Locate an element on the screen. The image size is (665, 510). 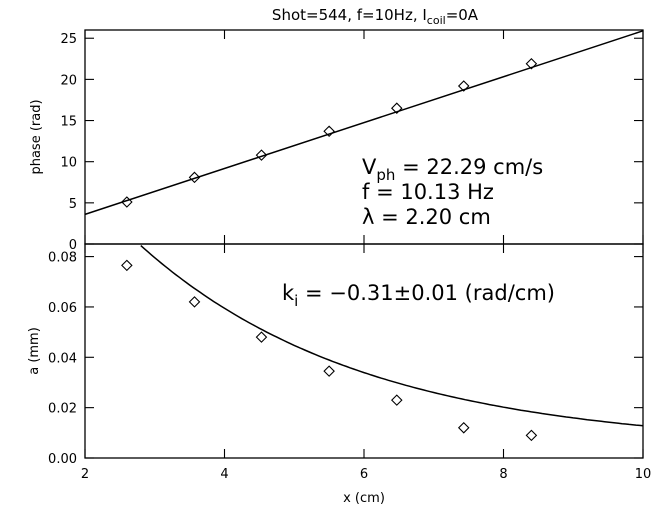
annotation-wavelength: λ = 2.20 cm is located at coordinates (426, 217).